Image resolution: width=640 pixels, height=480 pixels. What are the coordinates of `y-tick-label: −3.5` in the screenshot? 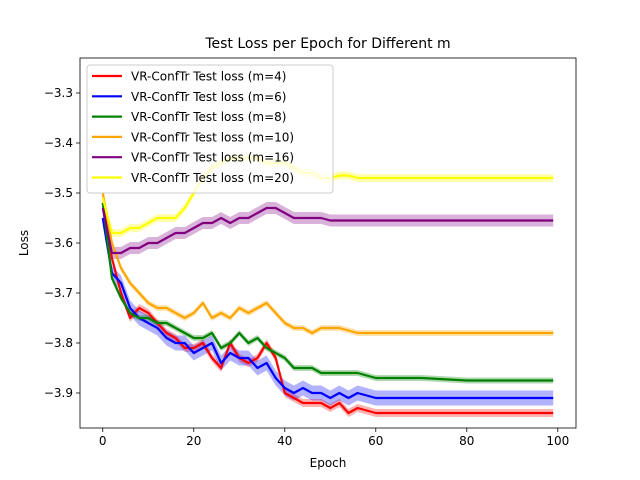 It's located at (58, 193).